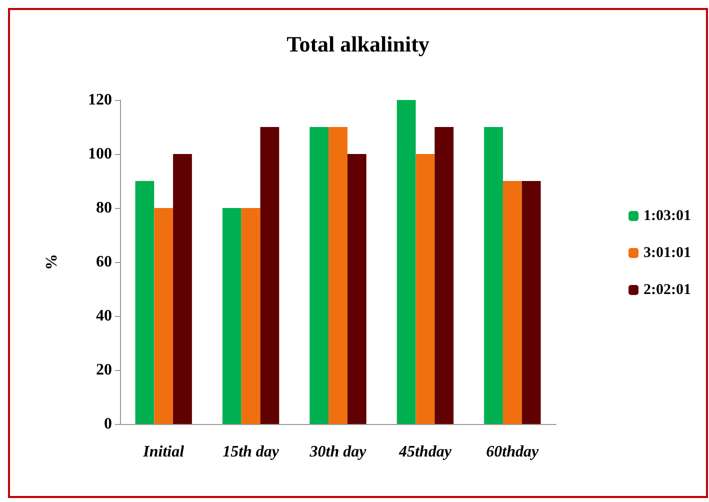 The image size is (709, 502). Describe the element at coordinates (163, 452) in the screenshot. I see `x-tick-label: Initial` at that location.